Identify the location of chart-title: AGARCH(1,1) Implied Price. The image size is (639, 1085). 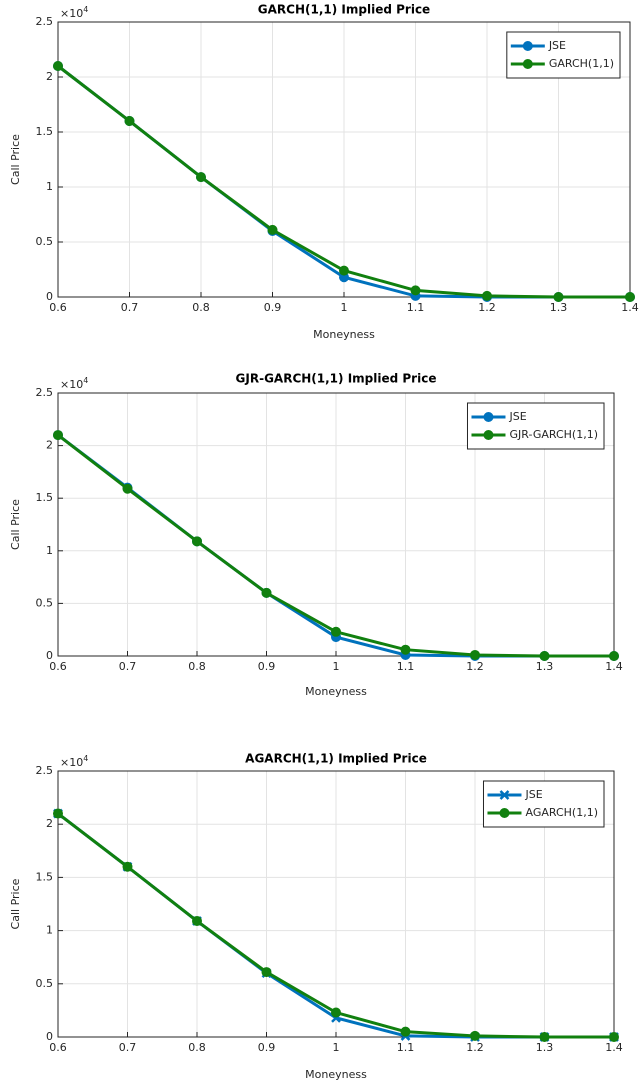
(336, 759).